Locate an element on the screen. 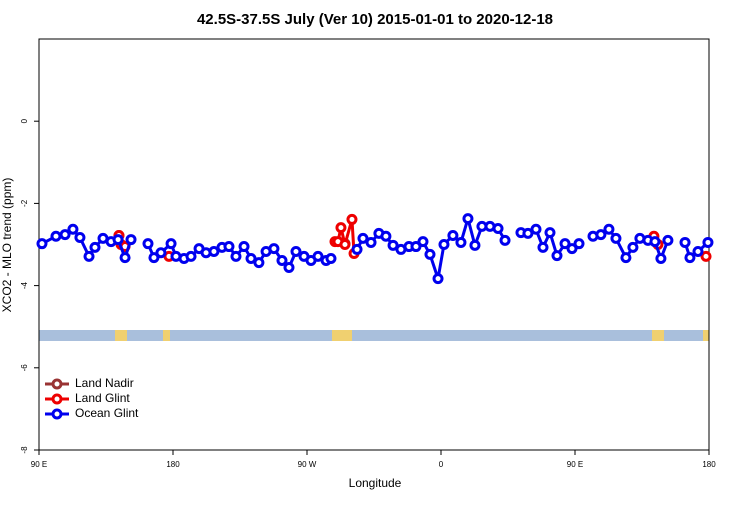  y-tick-label: -6 is located at coordinates (24, 368).